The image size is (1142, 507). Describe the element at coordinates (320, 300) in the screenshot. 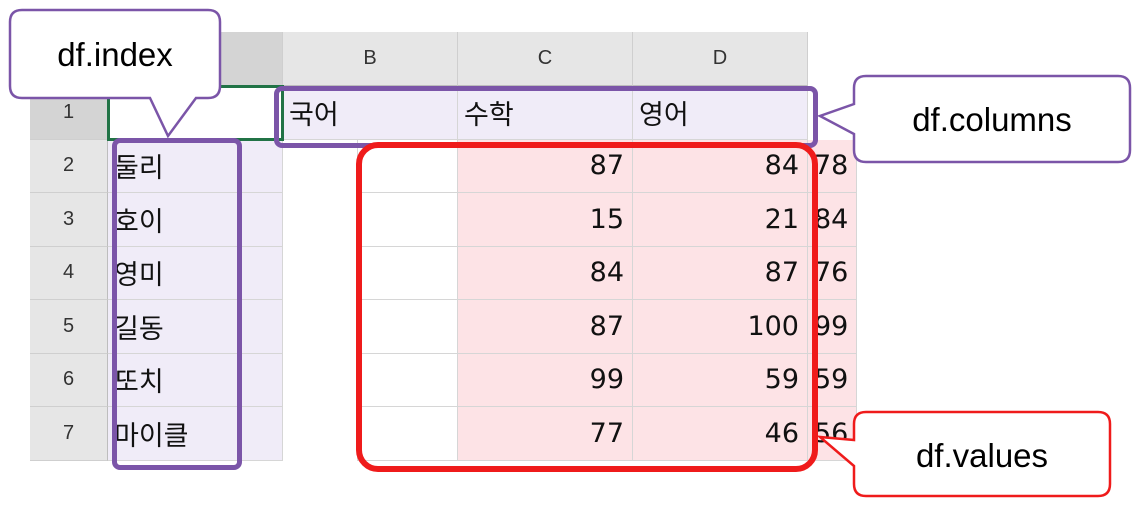

I see `values-frame-gap` at that location.